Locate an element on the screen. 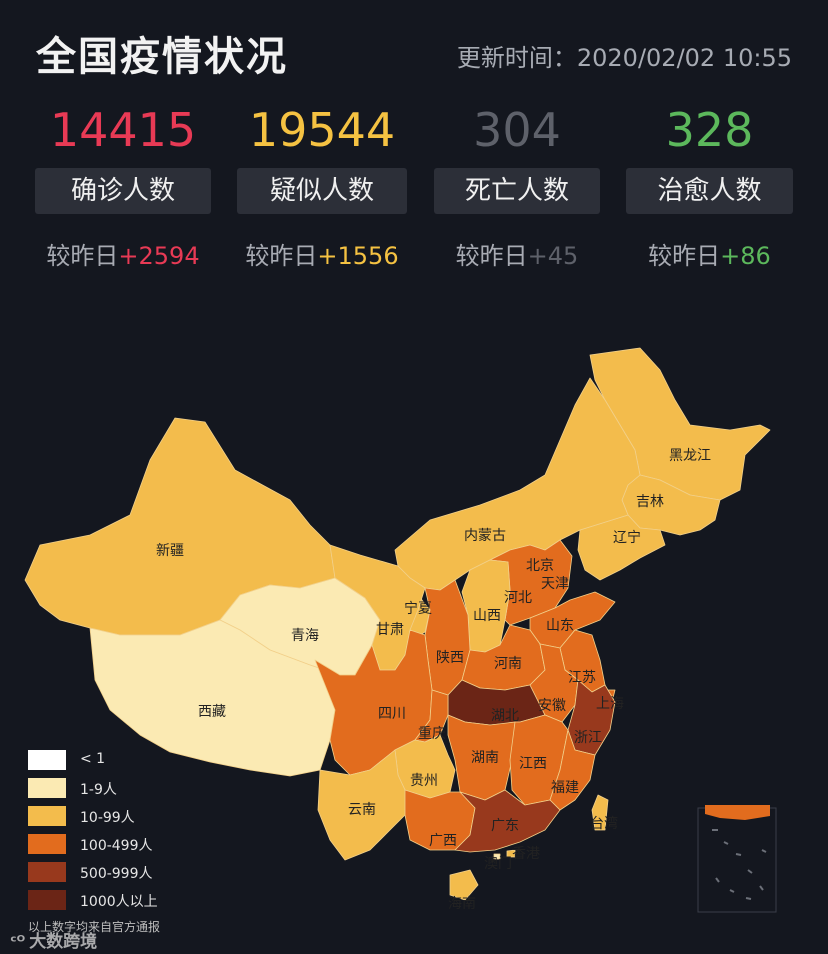 The width and height of the screenshot is (828, 954). province-label: 广东 is located at coordinates (505, 826).